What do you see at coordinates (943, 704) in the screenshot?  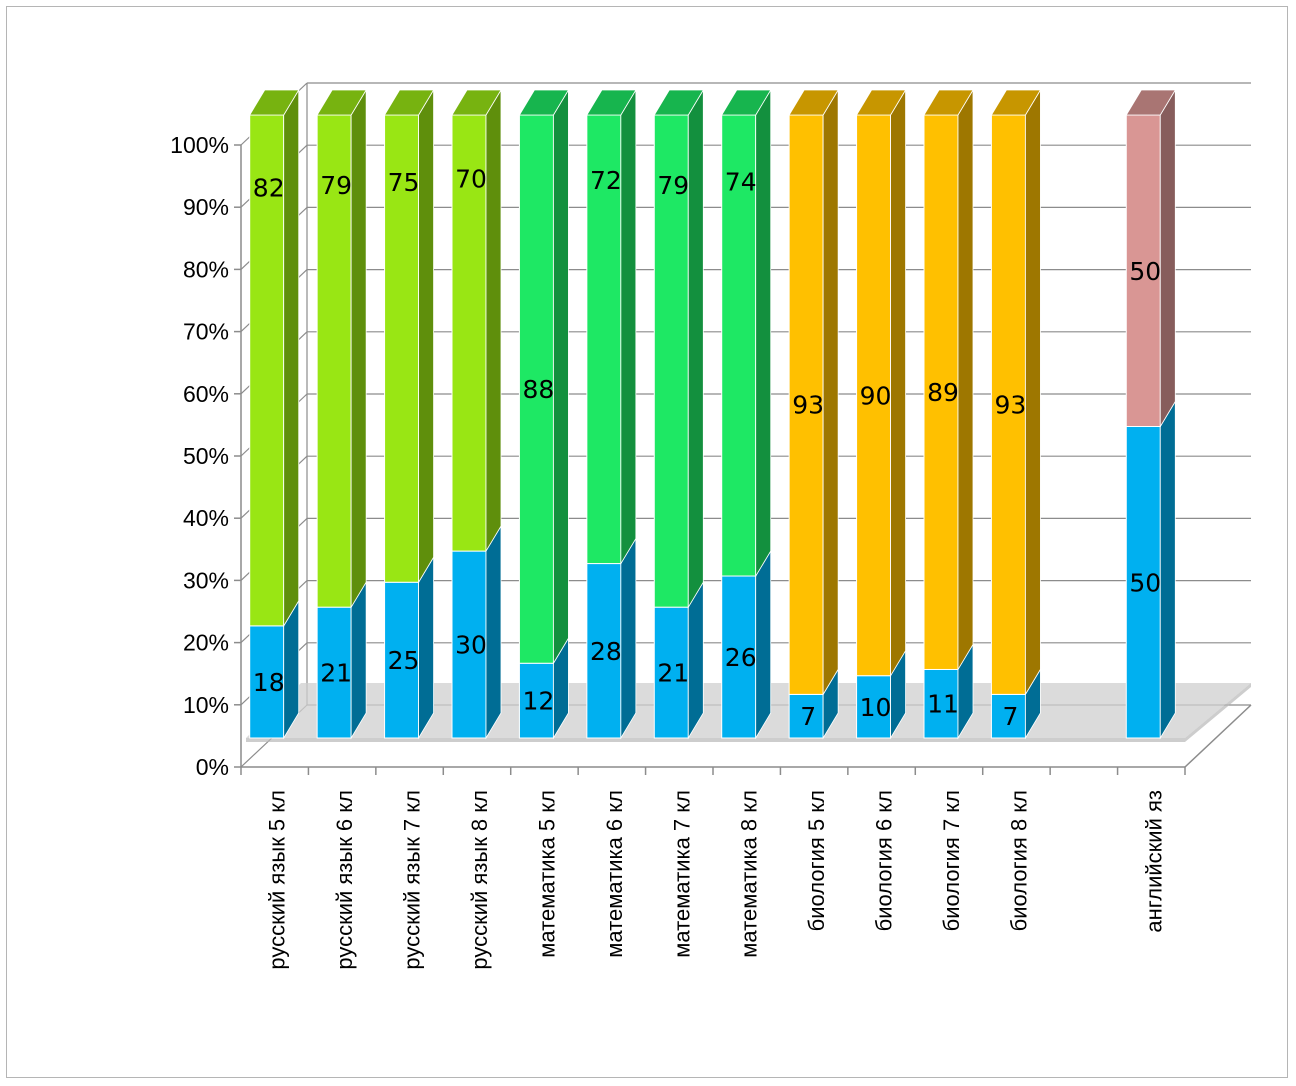 I see `data-label-lower: 11` at bounding box center [943, 704].